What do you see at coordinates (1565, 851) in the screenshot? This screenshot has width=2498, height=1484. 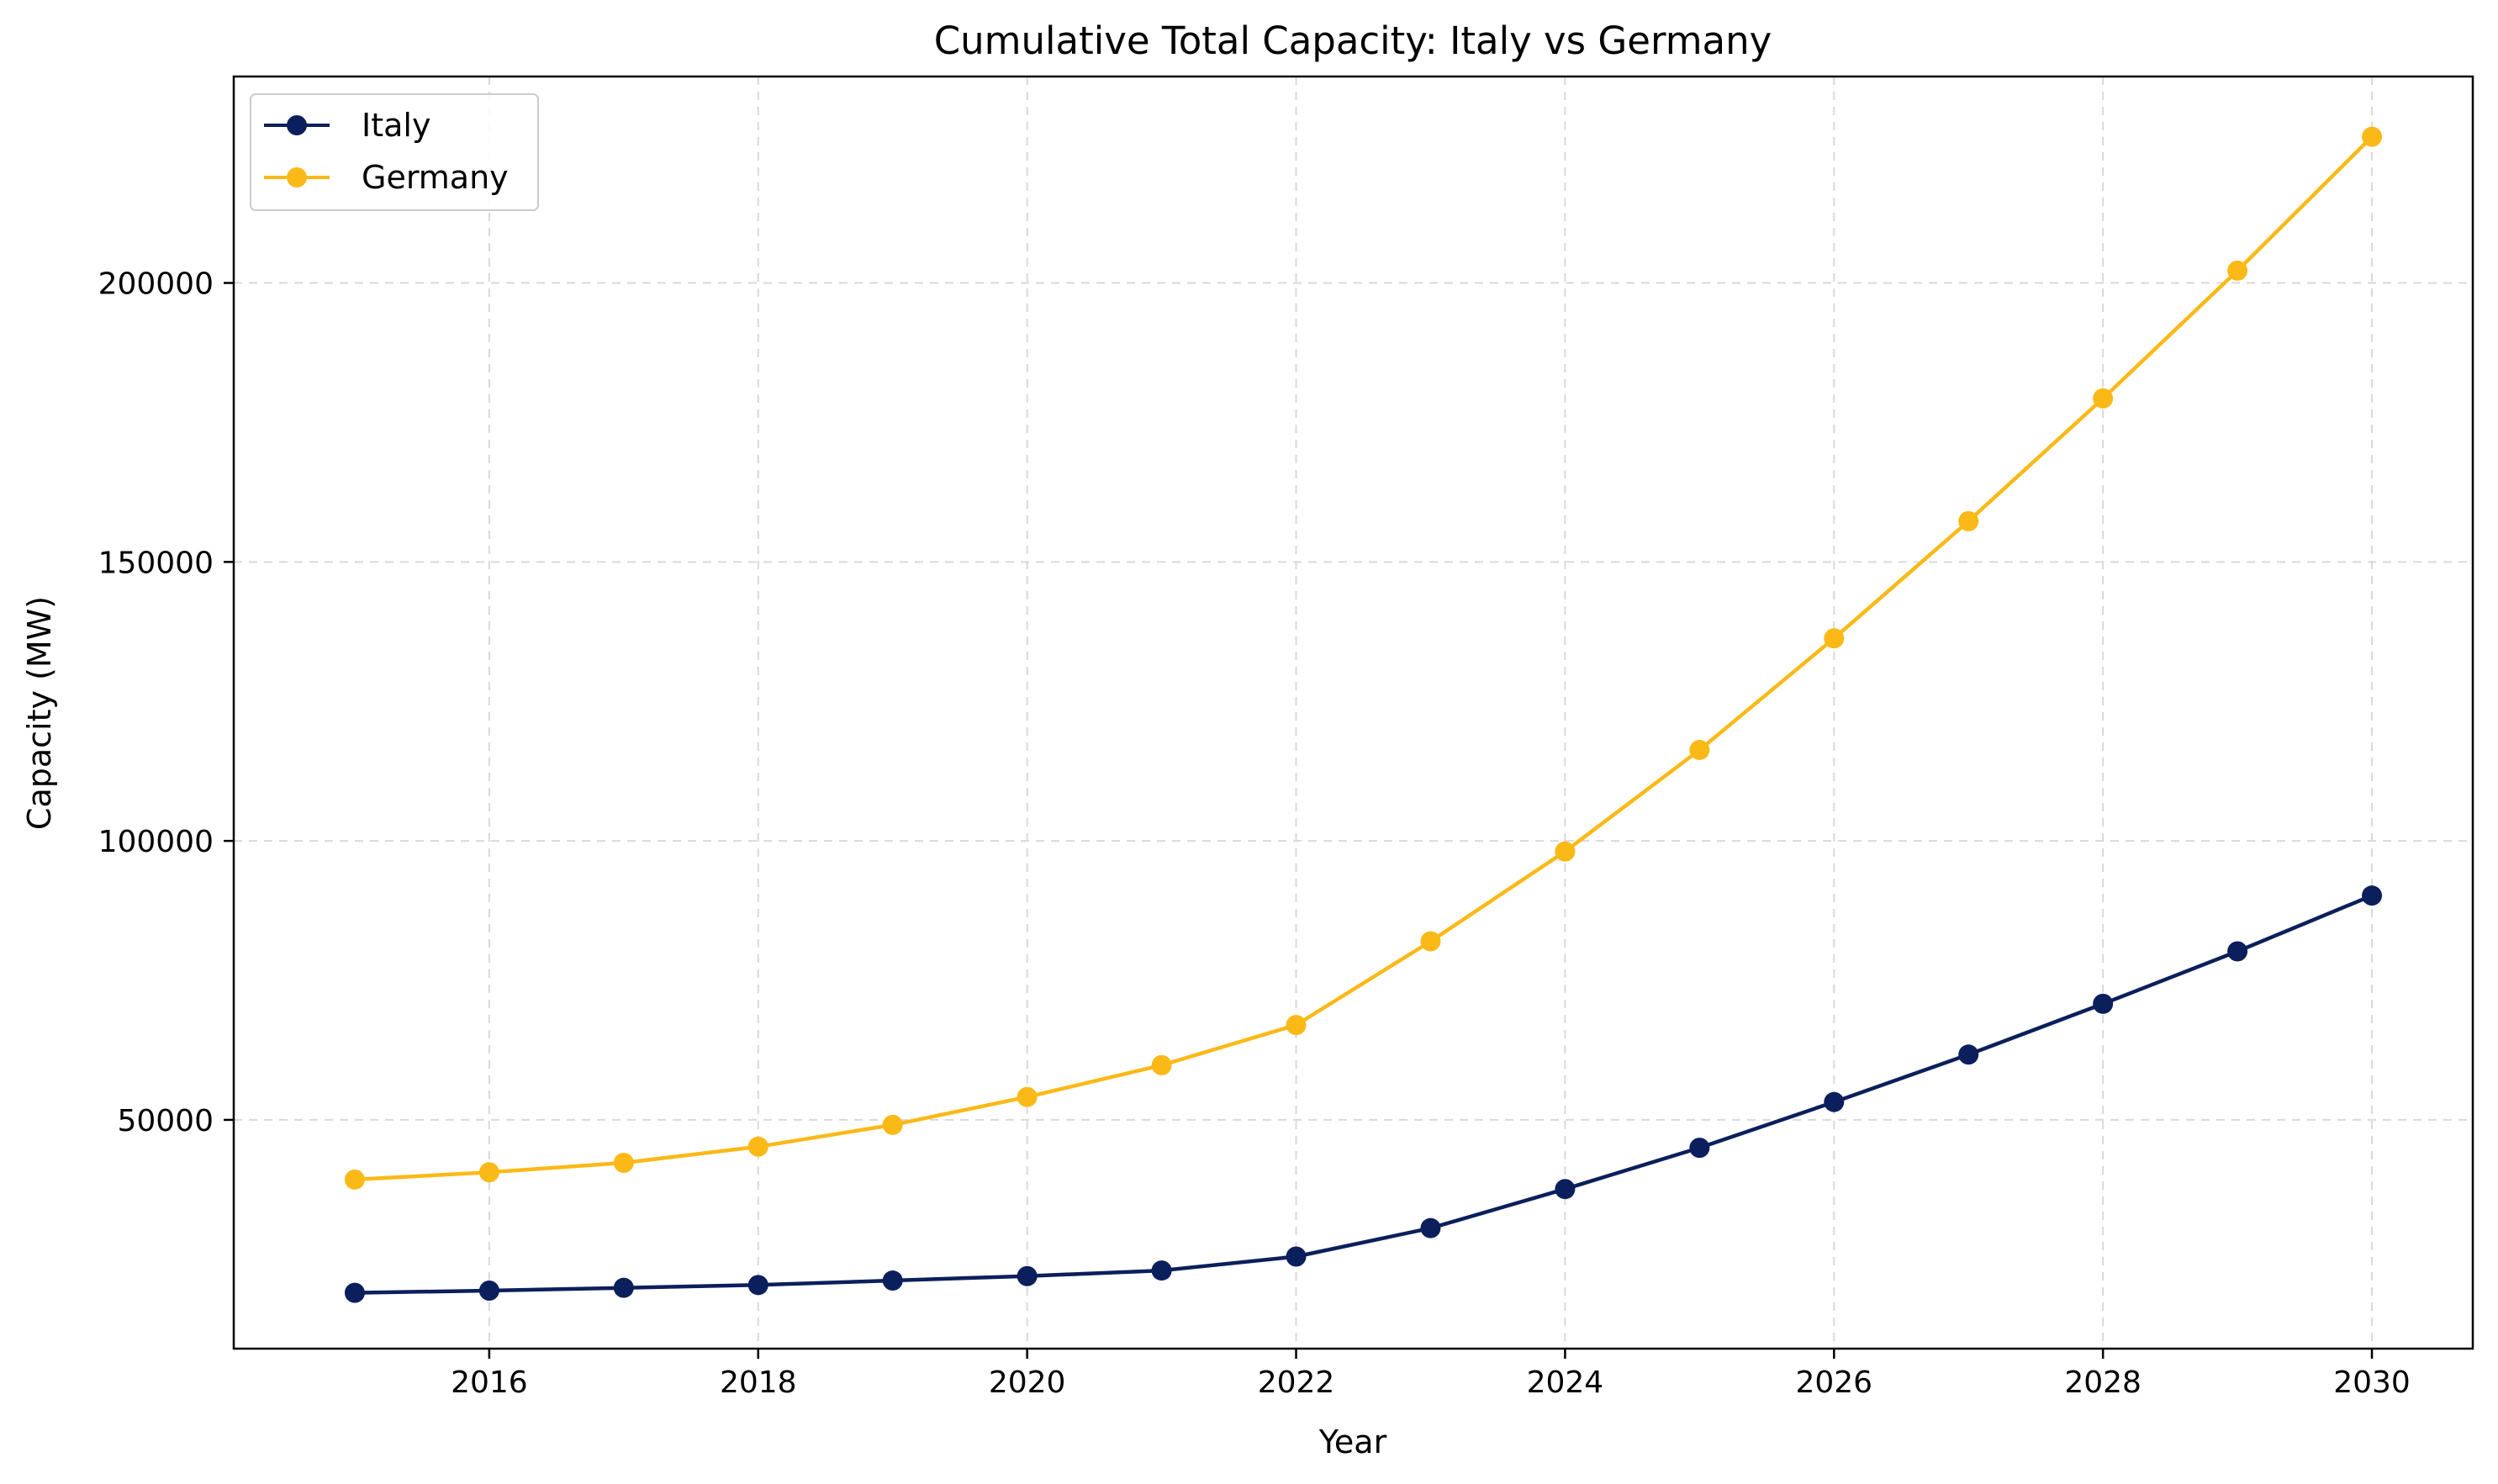 I see `data-point-germany-2024` at bounding box center [1565, 851].